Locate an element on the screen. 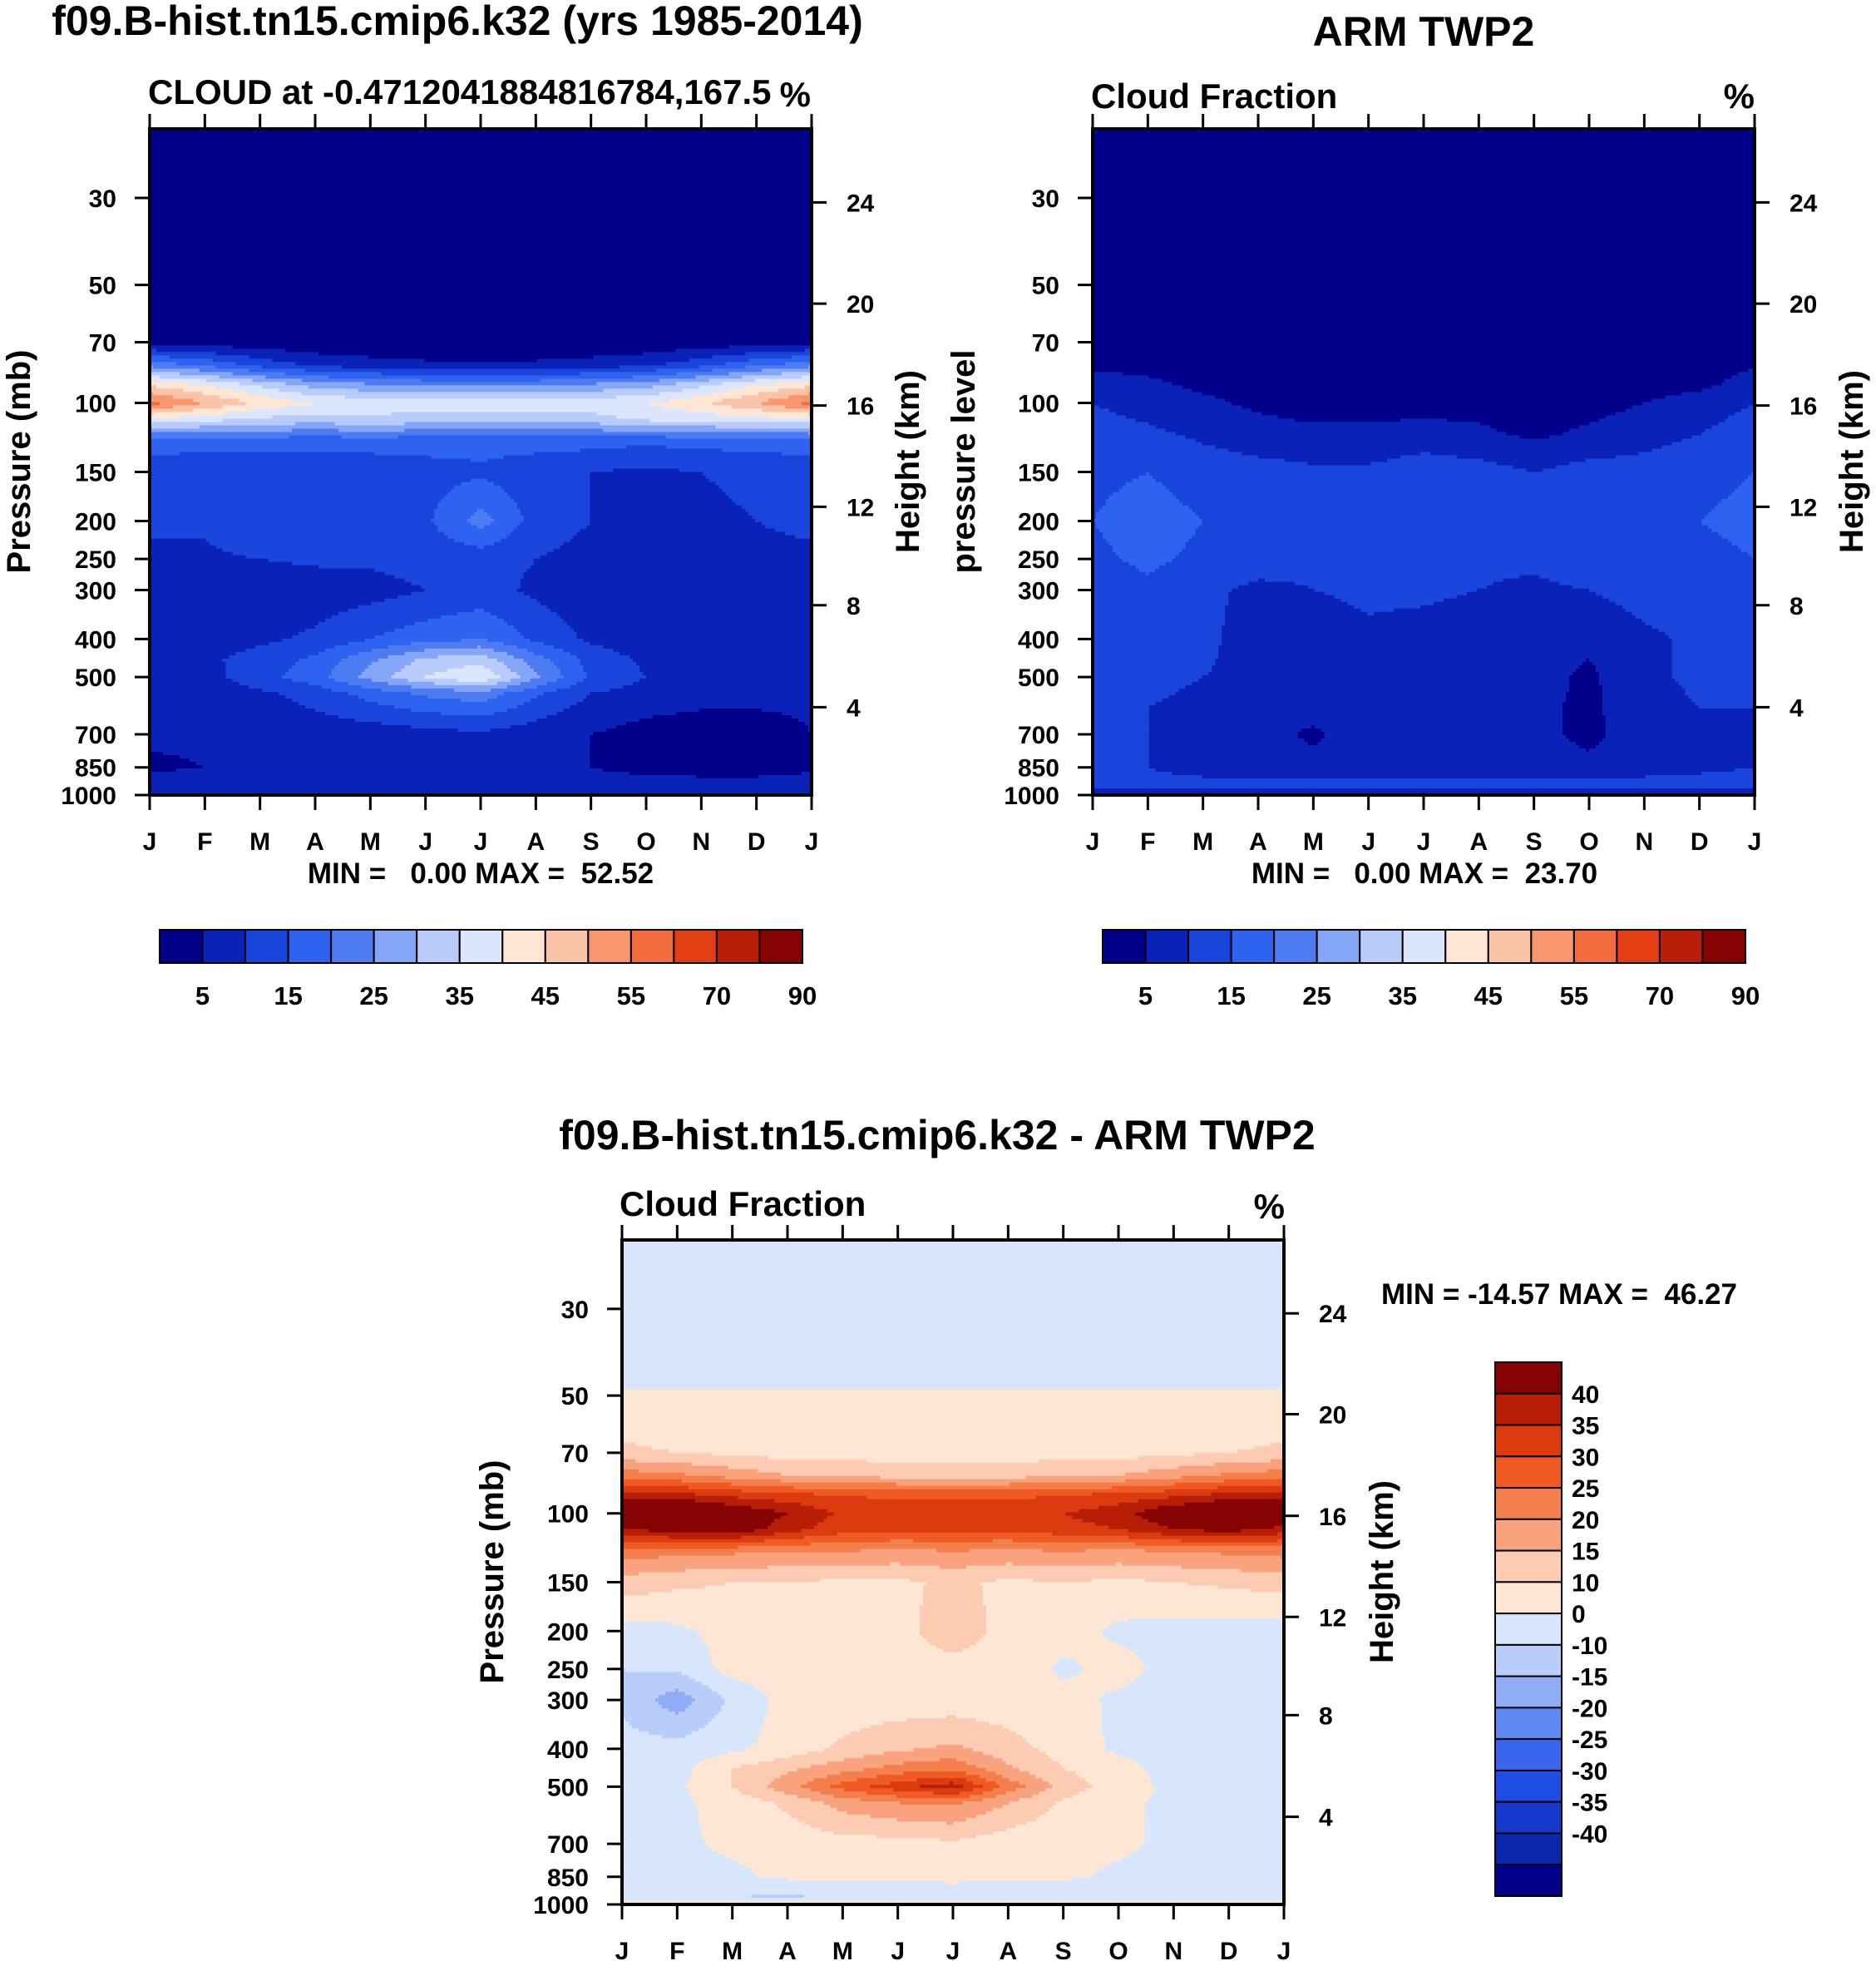  colorbar-label: 55 is located at coordinates (631, 995).